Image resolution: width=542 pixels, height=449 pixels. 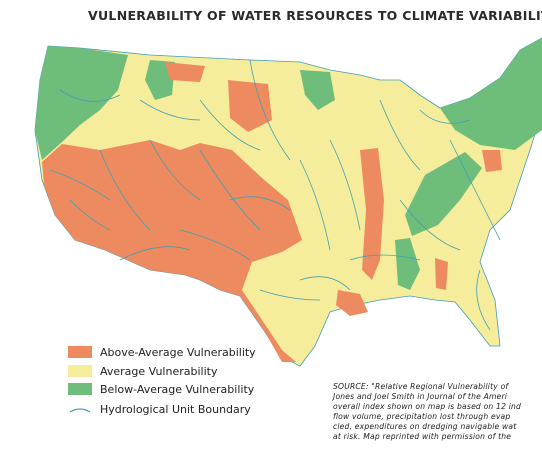 I want to click on legend-line, so click(x=80, y=410).